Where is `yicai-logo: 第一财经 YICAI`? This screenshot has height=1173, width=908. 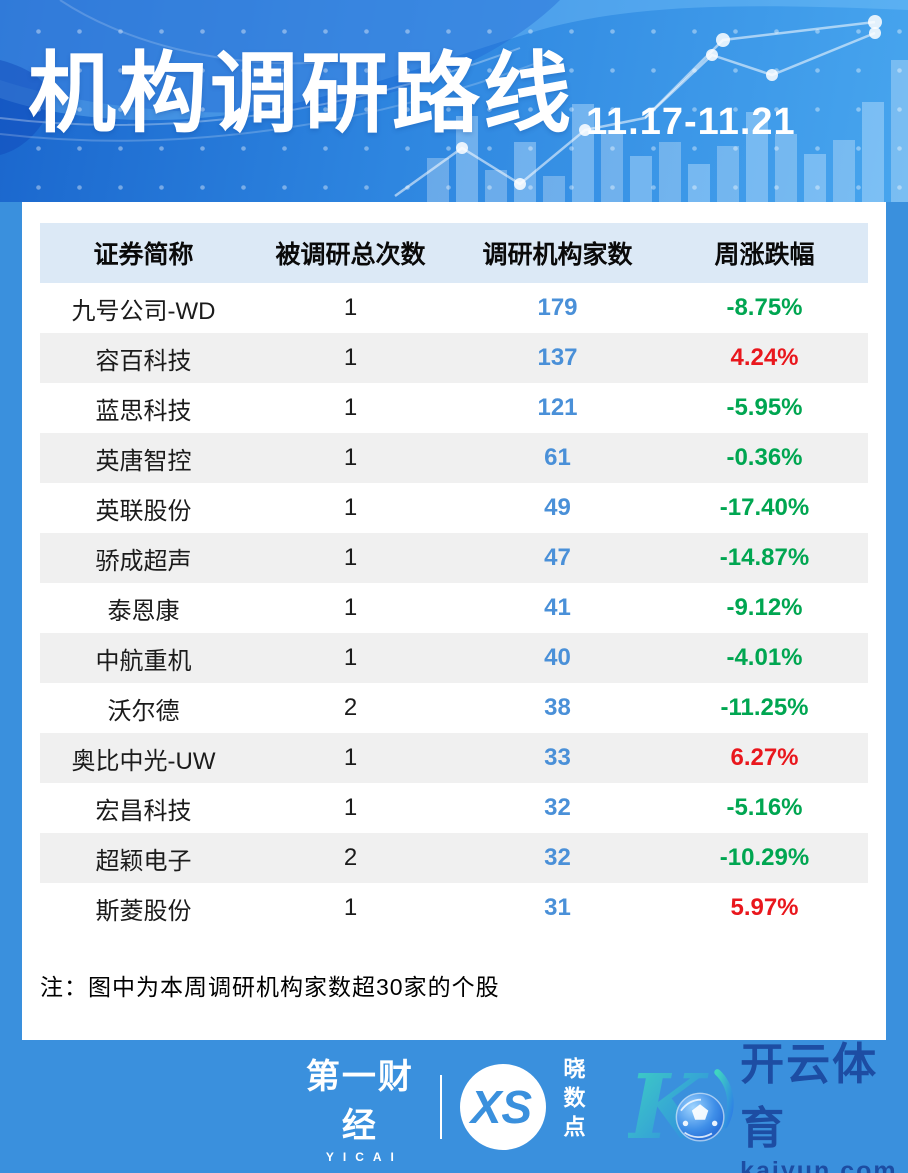 yicai-logo: 第一财经 YICAI is located at coordinates (360, 1106).